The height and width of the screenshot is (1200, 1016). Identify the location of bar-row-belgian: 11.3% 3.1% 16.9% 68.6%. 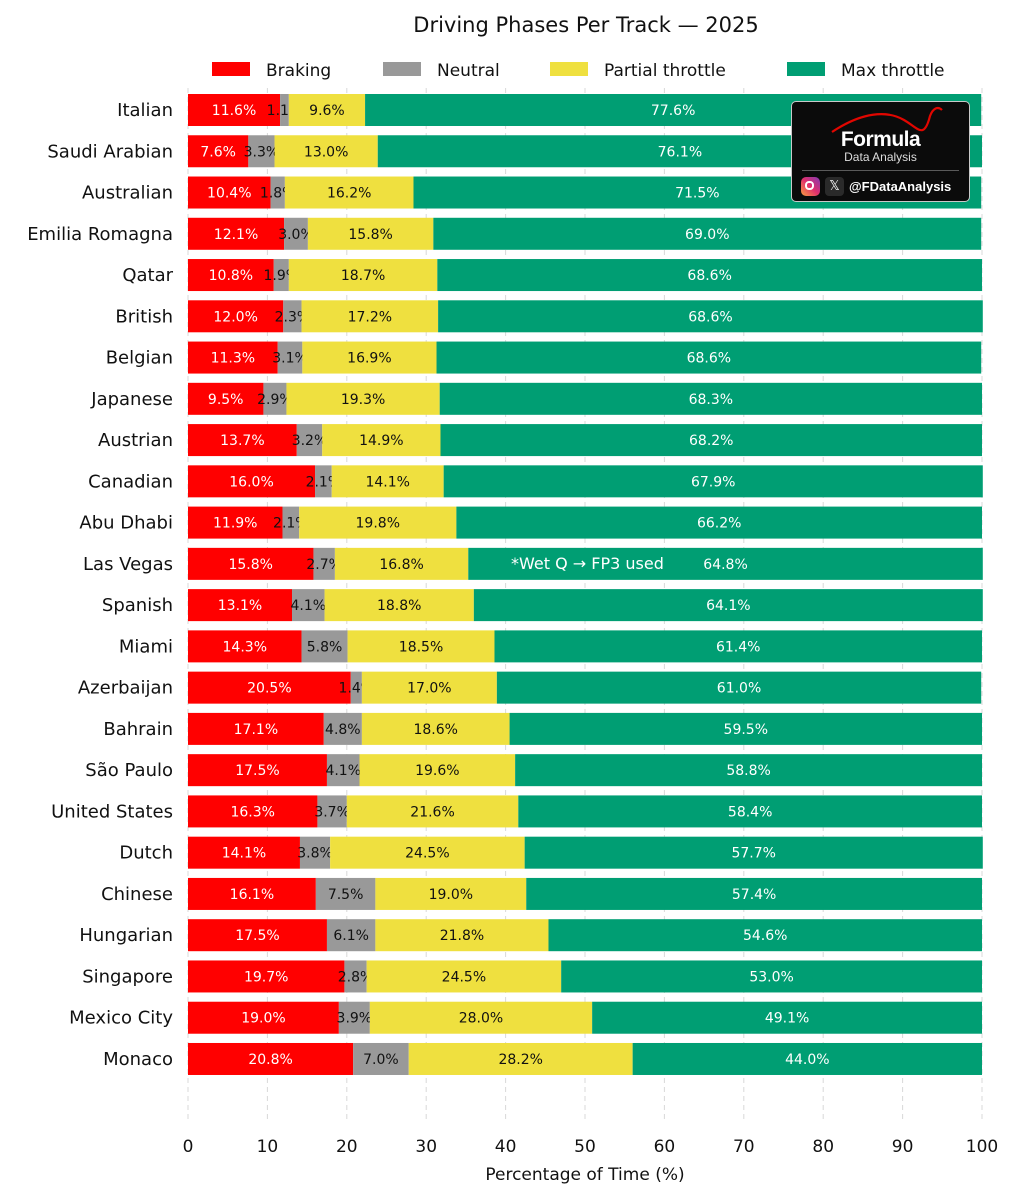
(585, 357).